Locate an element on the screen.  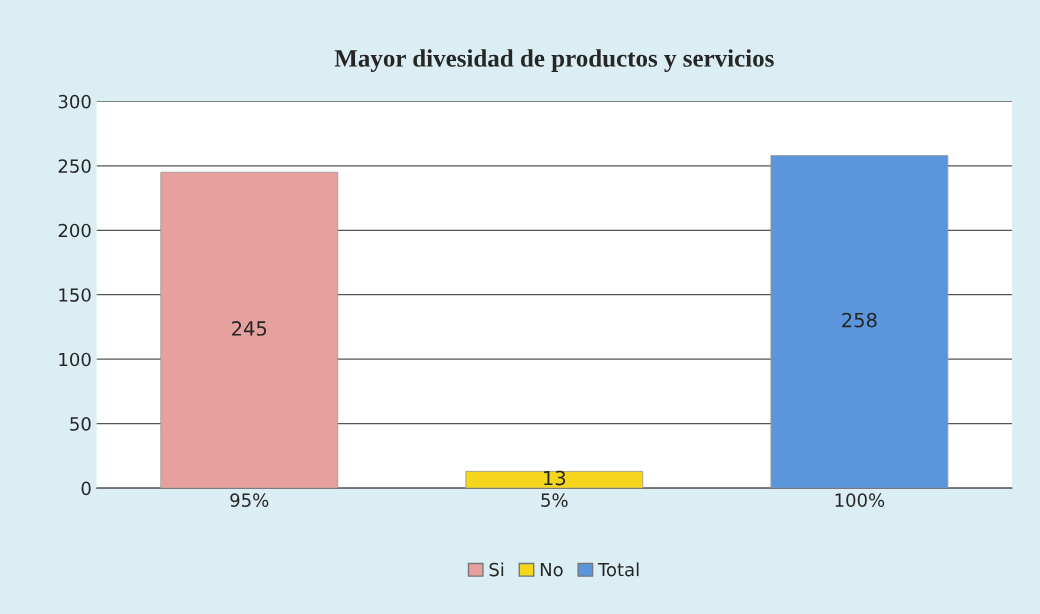
legend-label: Si is located at coordinates (496, 569).